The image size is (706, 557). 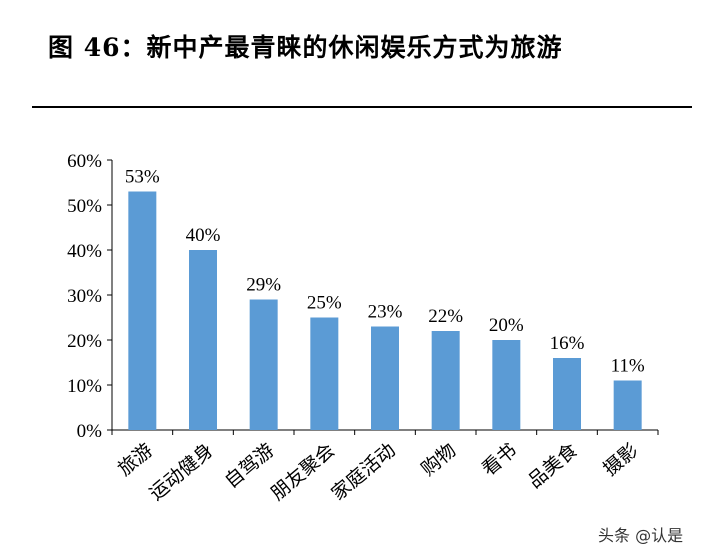 I want to click on data-label: 20%, so click(x=506, y=325).